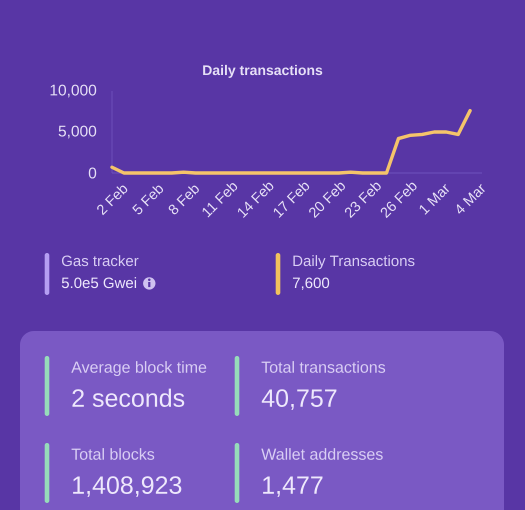 The height and width of the screenshot is (510, 525). What do you see at coordinates (262, 71) in the screenshot?
I see `chart-title: Daily transactions` at bounding box center [262, 71].